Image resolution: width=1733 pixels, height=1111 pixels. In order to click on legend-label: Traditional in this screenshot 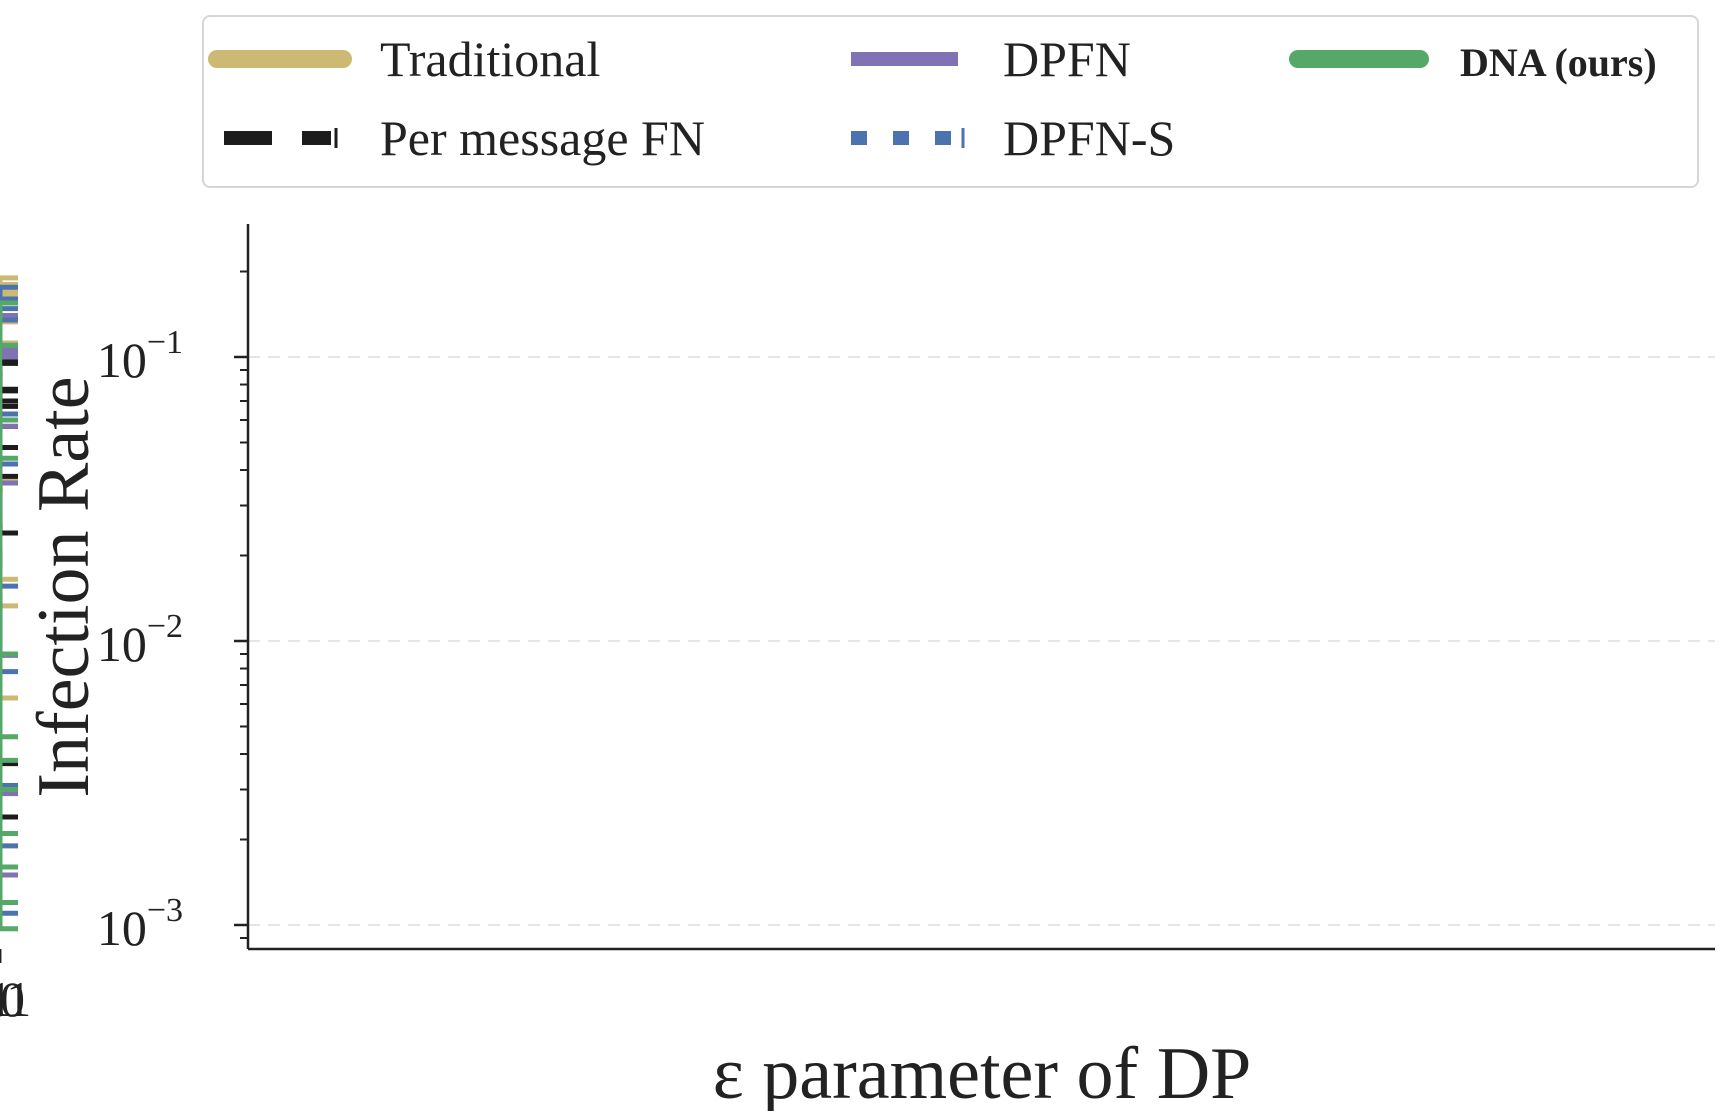, I will do `click(490, 59)`.